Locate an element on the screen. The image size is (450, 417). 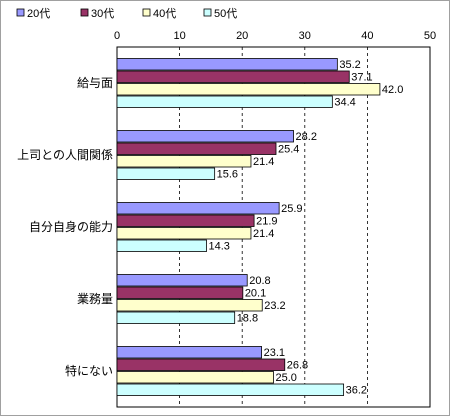
category-label-0: 給与面 is located at coordinates (95, 83).